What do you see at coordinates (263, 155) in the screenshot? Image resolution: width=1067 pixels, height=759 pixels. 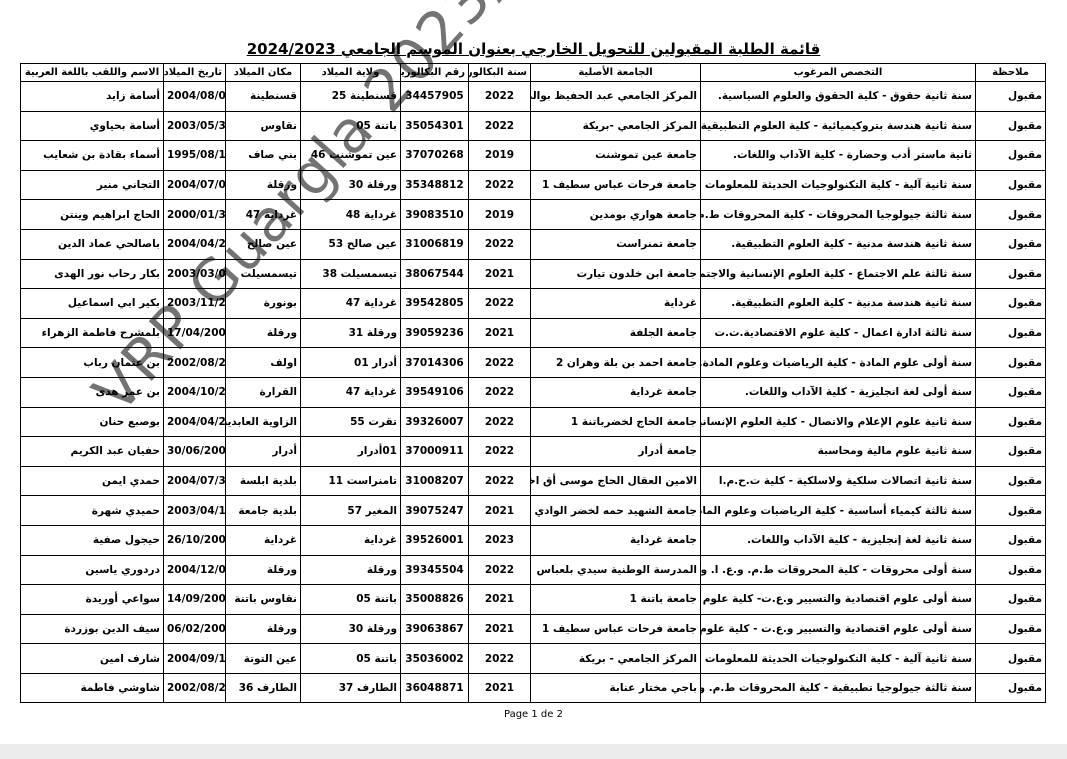 I see `table-cell: بني صاف` at bounding box center [263, 155].